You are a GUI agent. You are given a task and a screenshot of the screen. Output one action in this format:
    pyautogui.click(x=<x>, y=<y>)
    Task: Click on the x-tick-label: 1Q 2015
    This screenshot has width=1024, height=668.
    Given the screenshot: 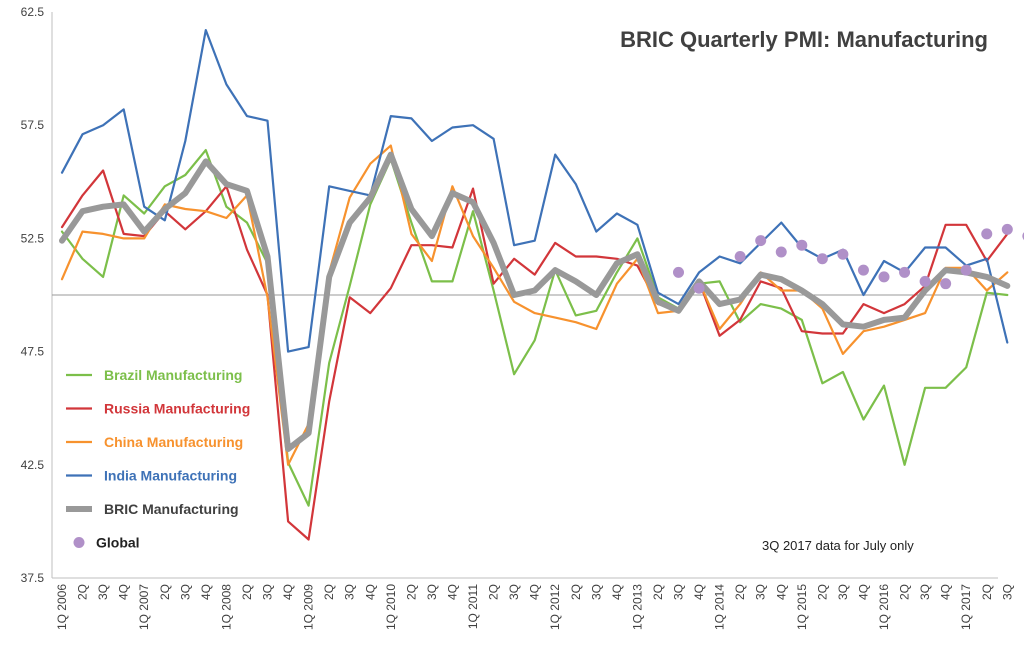 What is the action you would take?
    pyautogui.click(x=802, y=607)
    